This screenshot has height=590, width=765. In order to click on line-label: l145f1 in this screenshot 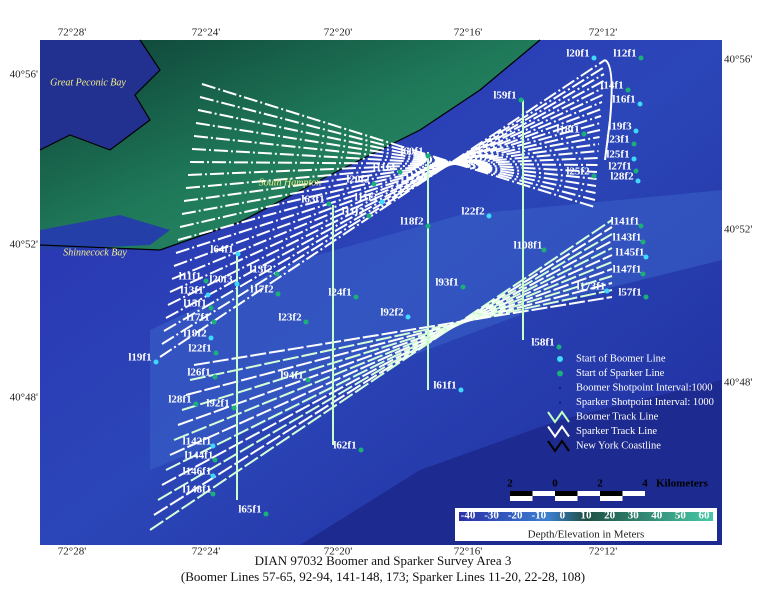, I will do `click(630, 253)`.